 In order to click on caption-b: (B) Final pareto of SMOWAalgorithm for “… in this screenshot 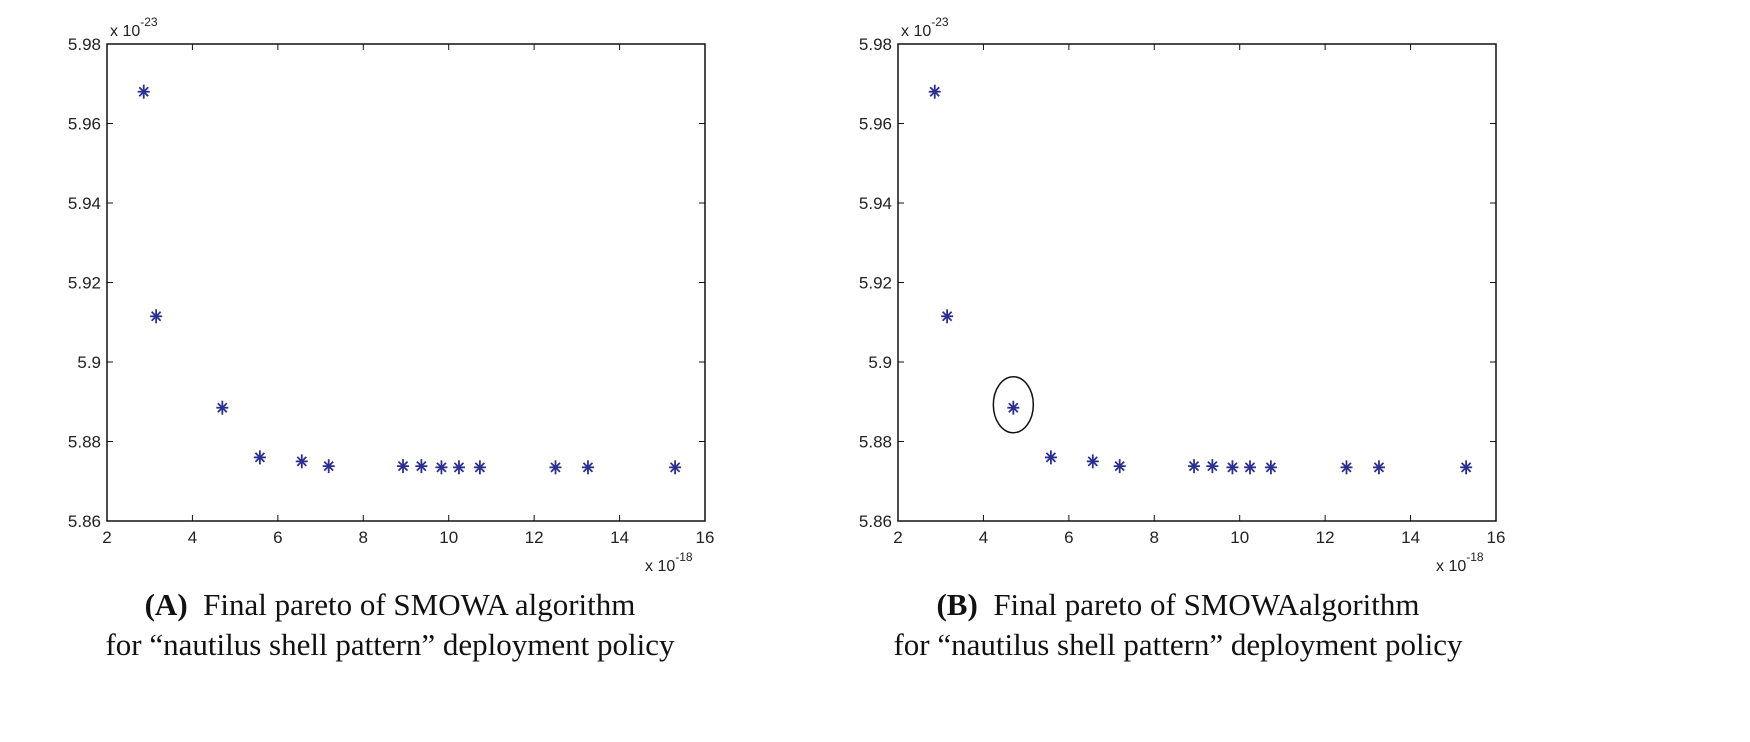, I will do `click(1178, 625)`.